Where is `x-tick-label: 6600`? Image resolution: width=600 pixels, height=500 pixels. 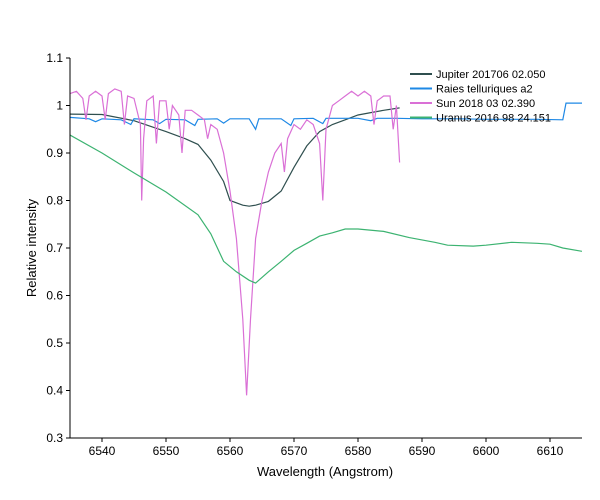
x-tick-label: 6600 is located at coordinates (486, 451).